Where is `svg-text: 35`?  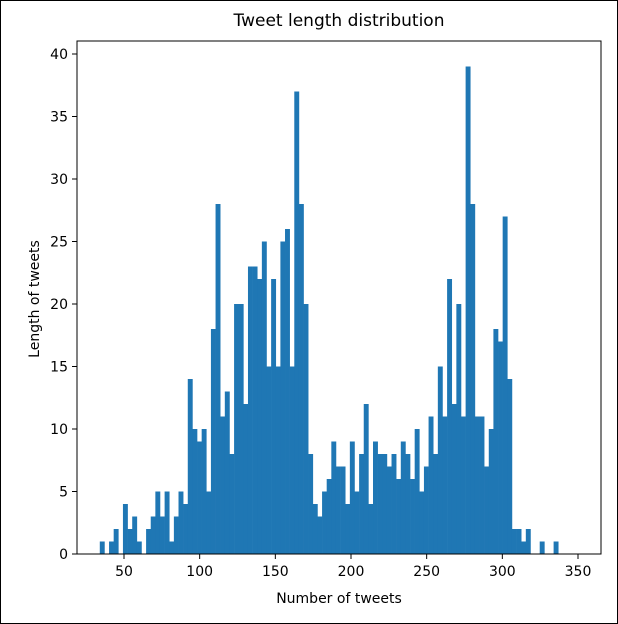
svg-text: 35 is located at coordinates (59, 118).